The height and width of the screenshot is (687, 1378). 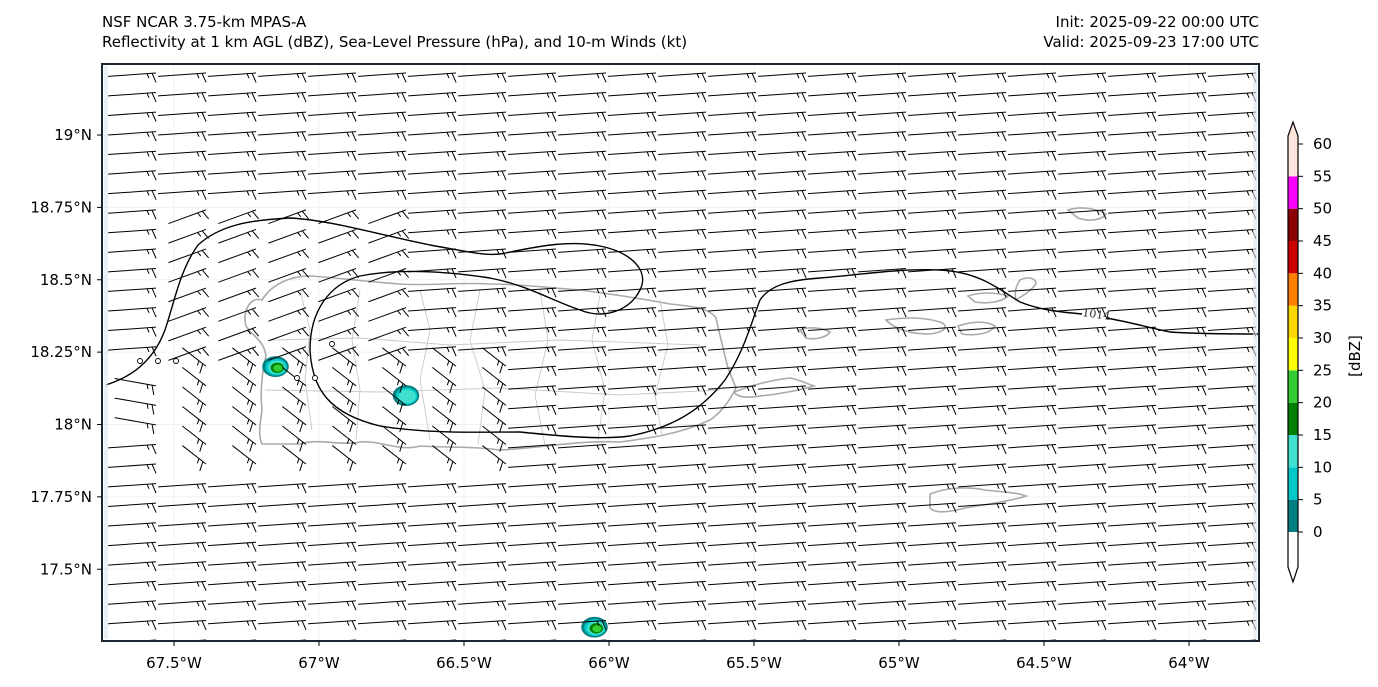 What do you see at coordinates (1322, 306) in the screenshot?
I see `colorbar-tick-label: 35` at bounding box center [1322, 306].